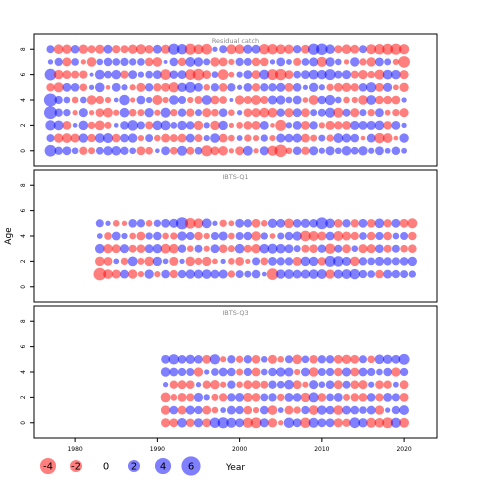 The height and width of the screenshot is (480, 480). Describe the element at coordinates (157, 449) in the screenshot. I see `x-tick-label: 1990` at that location.